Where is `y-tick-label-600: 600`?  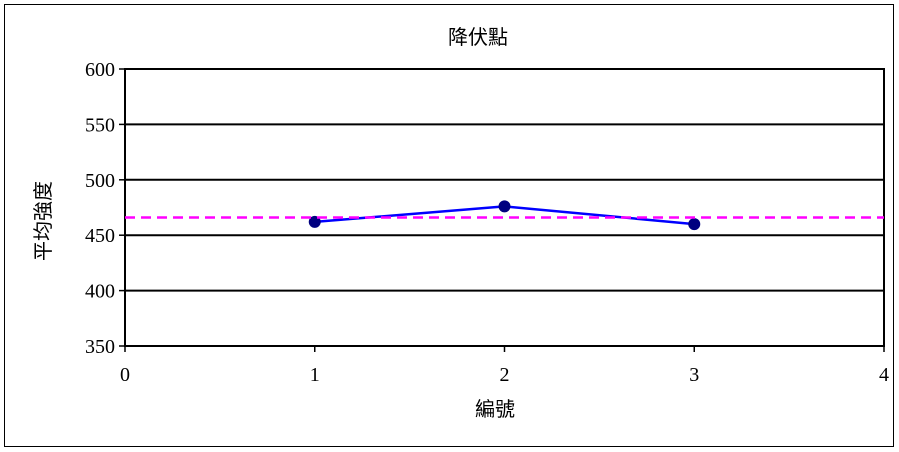
y-tick-label-600: 600 is located at coordinates (100, 70).